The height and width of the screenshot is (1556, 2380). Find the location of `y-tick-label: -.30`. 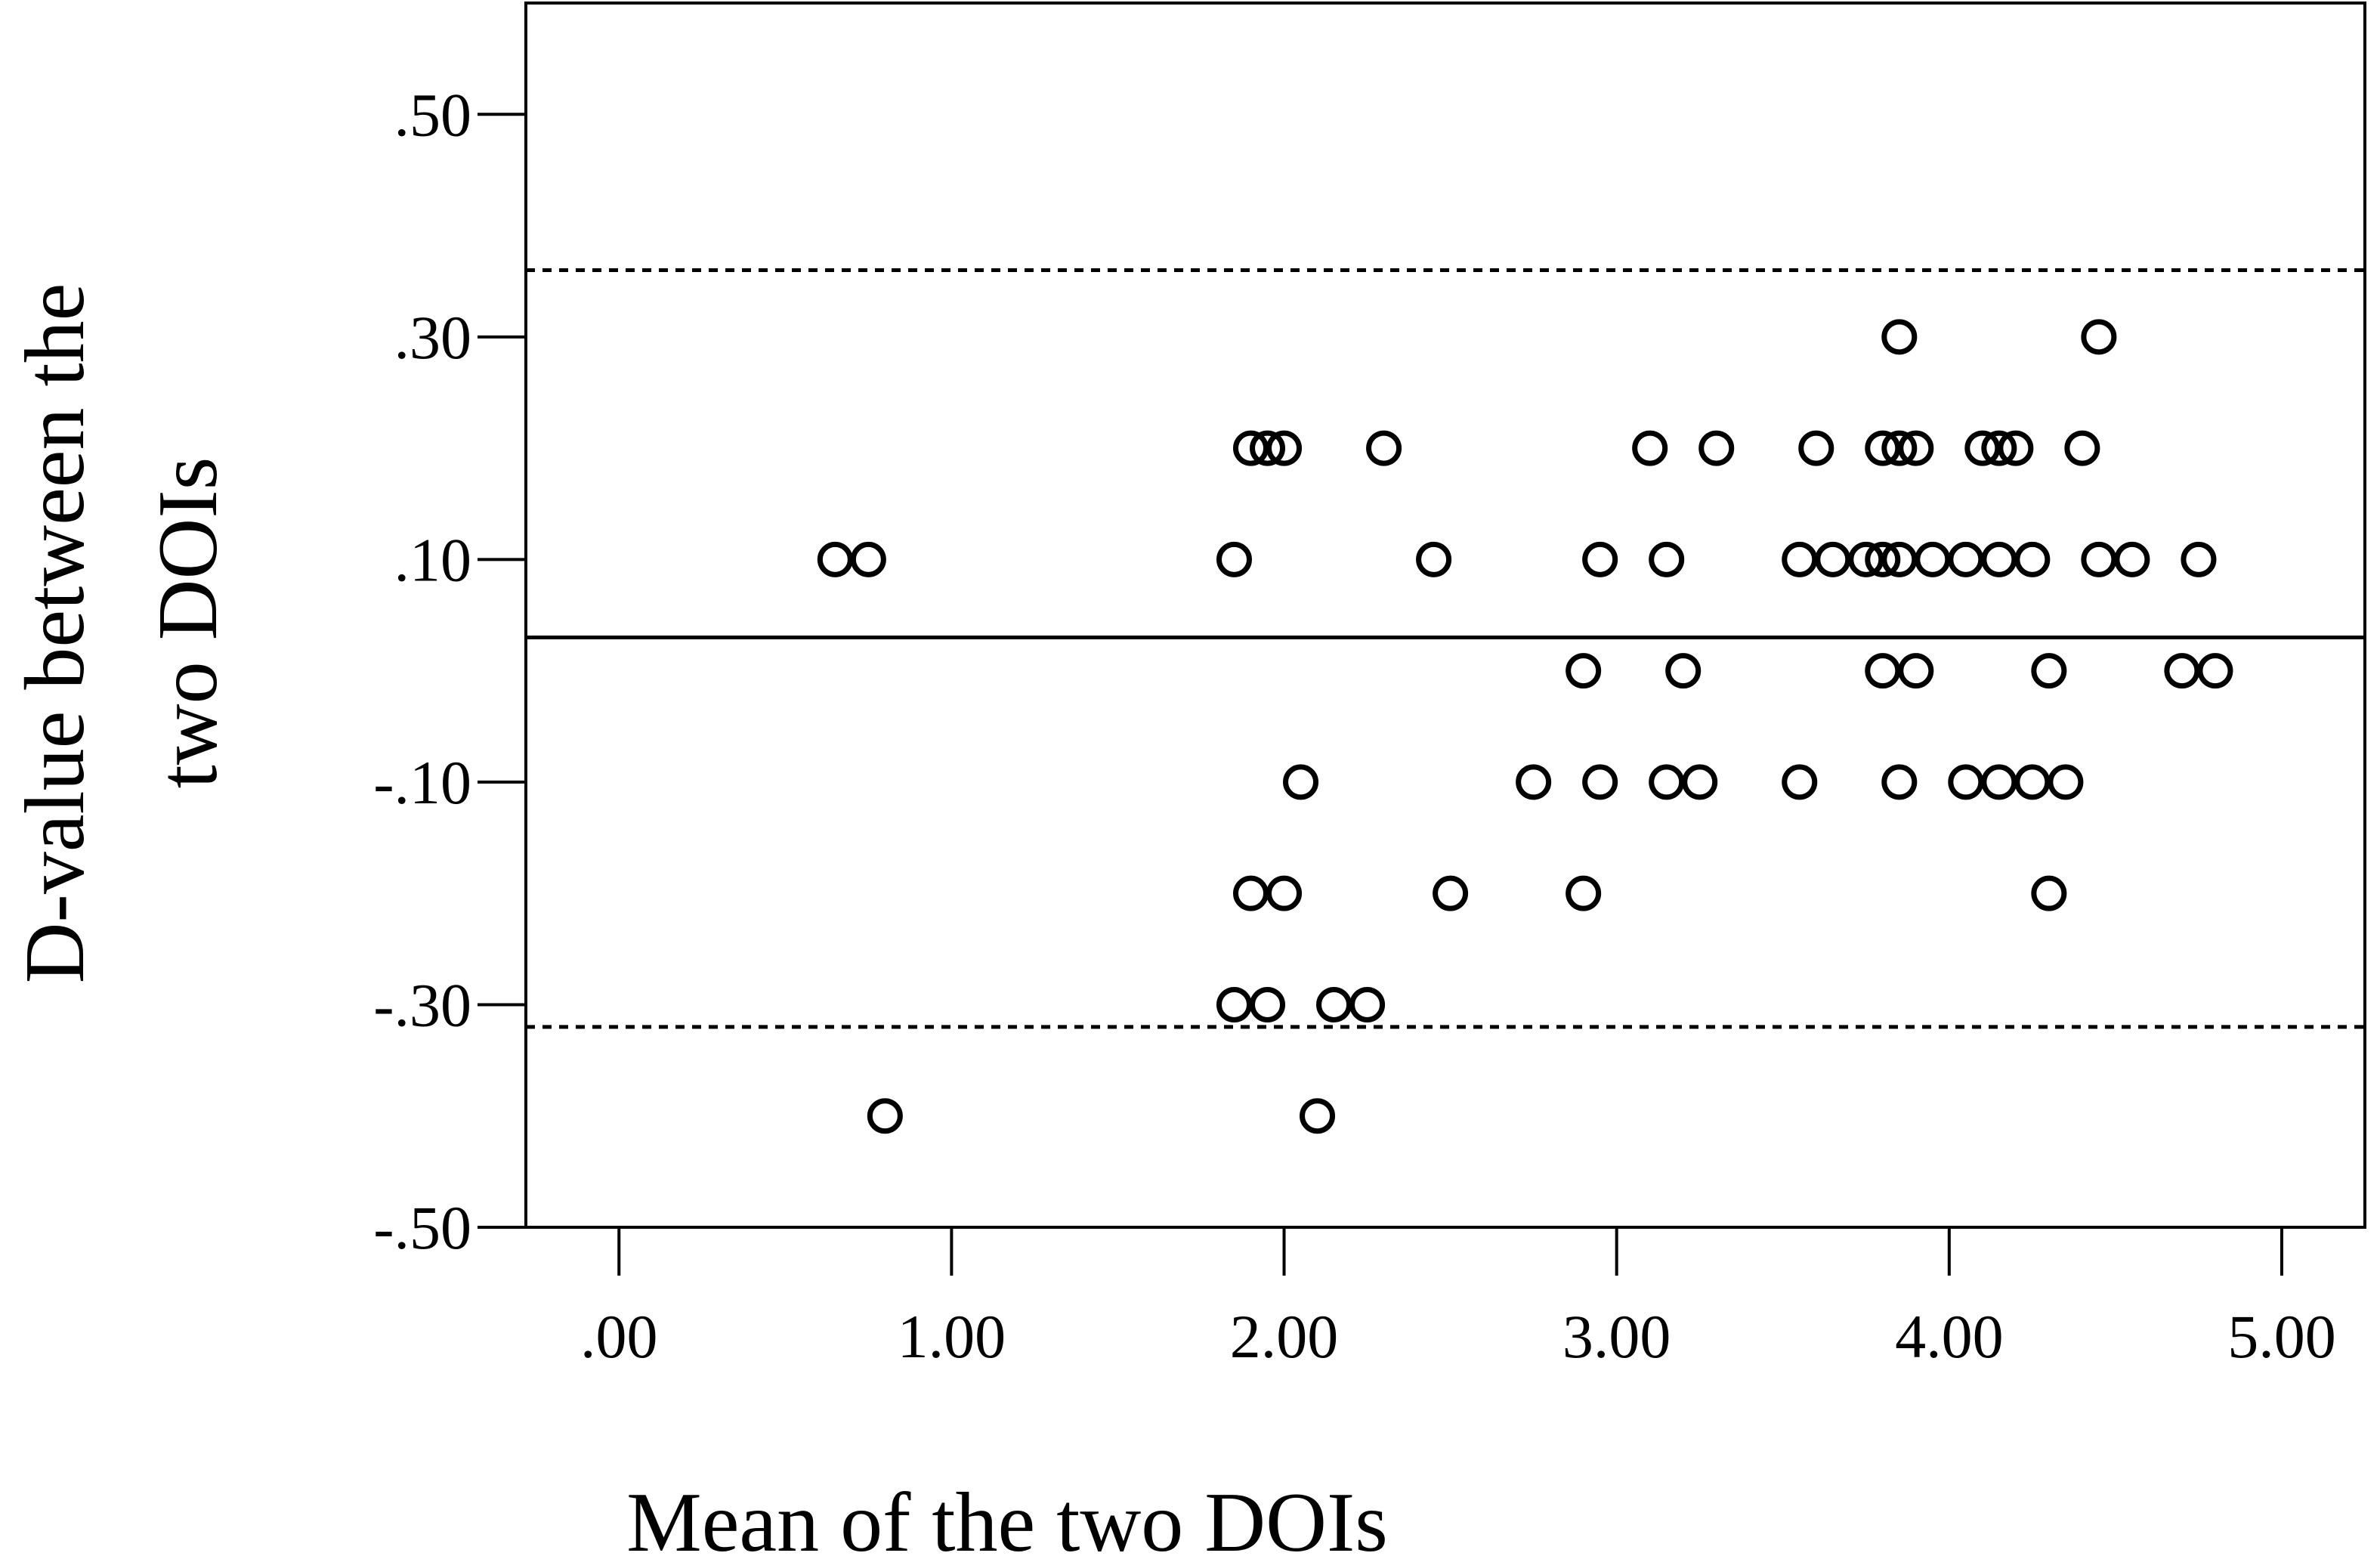

y-tick-label: -.30 is located at coordinates (422, 1004).